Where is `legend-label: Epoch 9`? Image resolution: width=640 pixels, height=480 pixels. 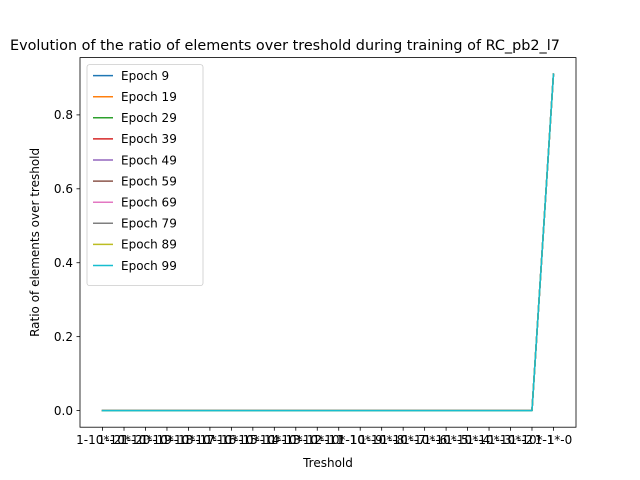
legend-label: Epoch 9 is located at coordinates (145, 76).